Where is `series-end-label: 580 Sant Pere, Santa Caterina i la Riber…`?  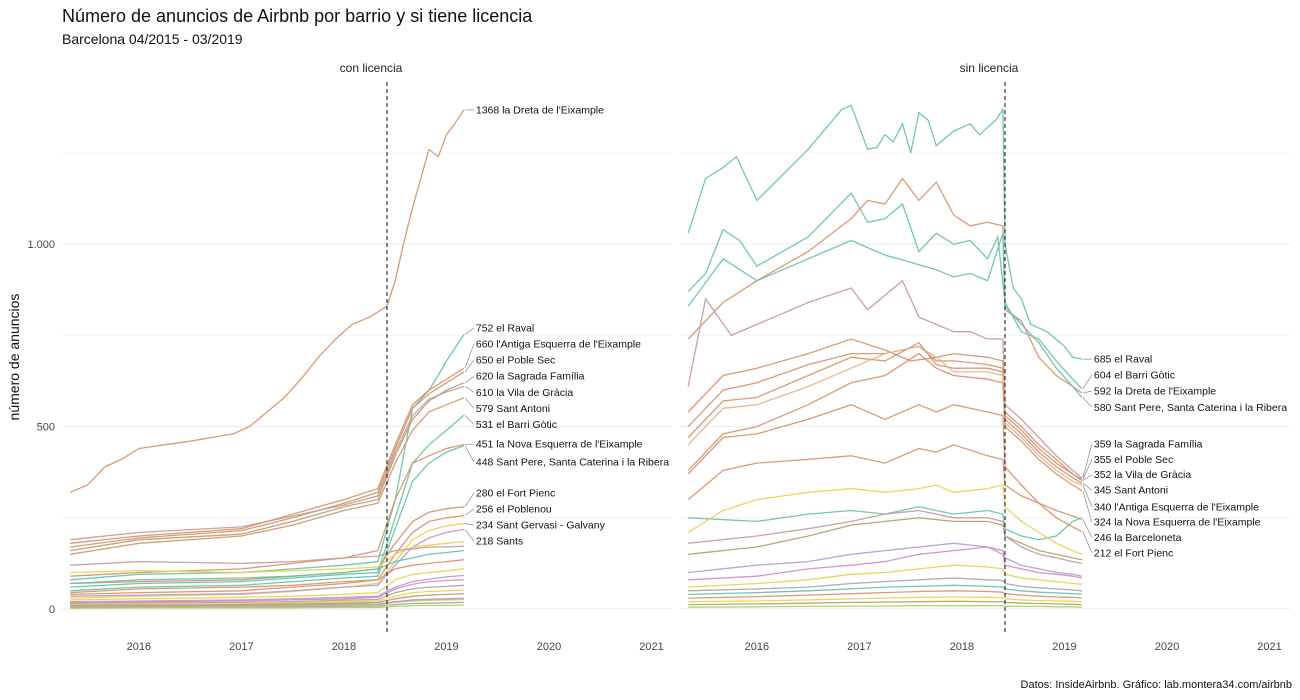
series-end-label: 580 Sant Pere, Santa Caterina i la Riber… is located at coordinates (1190, 408).